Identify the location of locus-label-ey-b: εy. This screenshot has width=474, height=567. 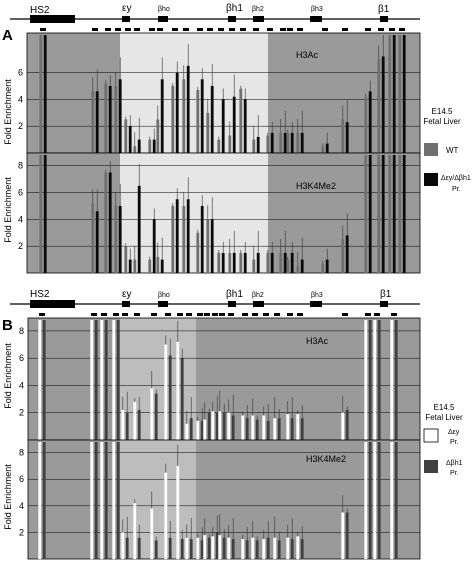
(126, 294).